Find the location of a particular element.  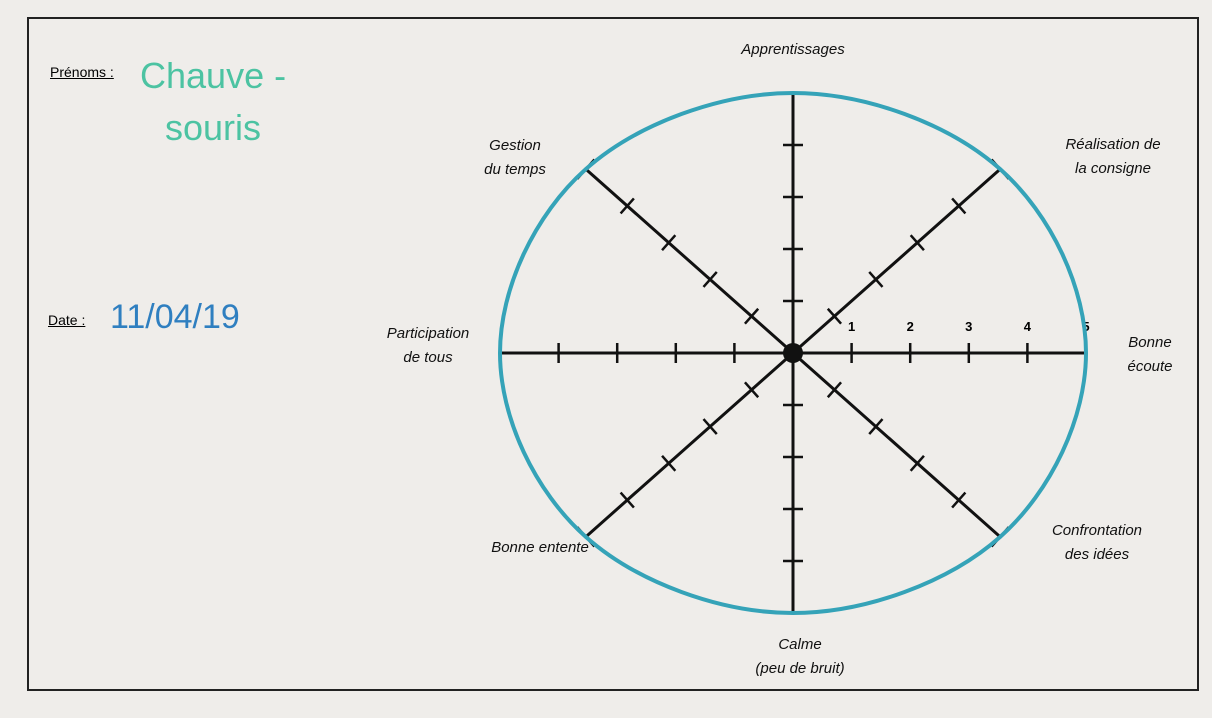

category-label: Bonne écoute is located at coordinates (1150, 354).